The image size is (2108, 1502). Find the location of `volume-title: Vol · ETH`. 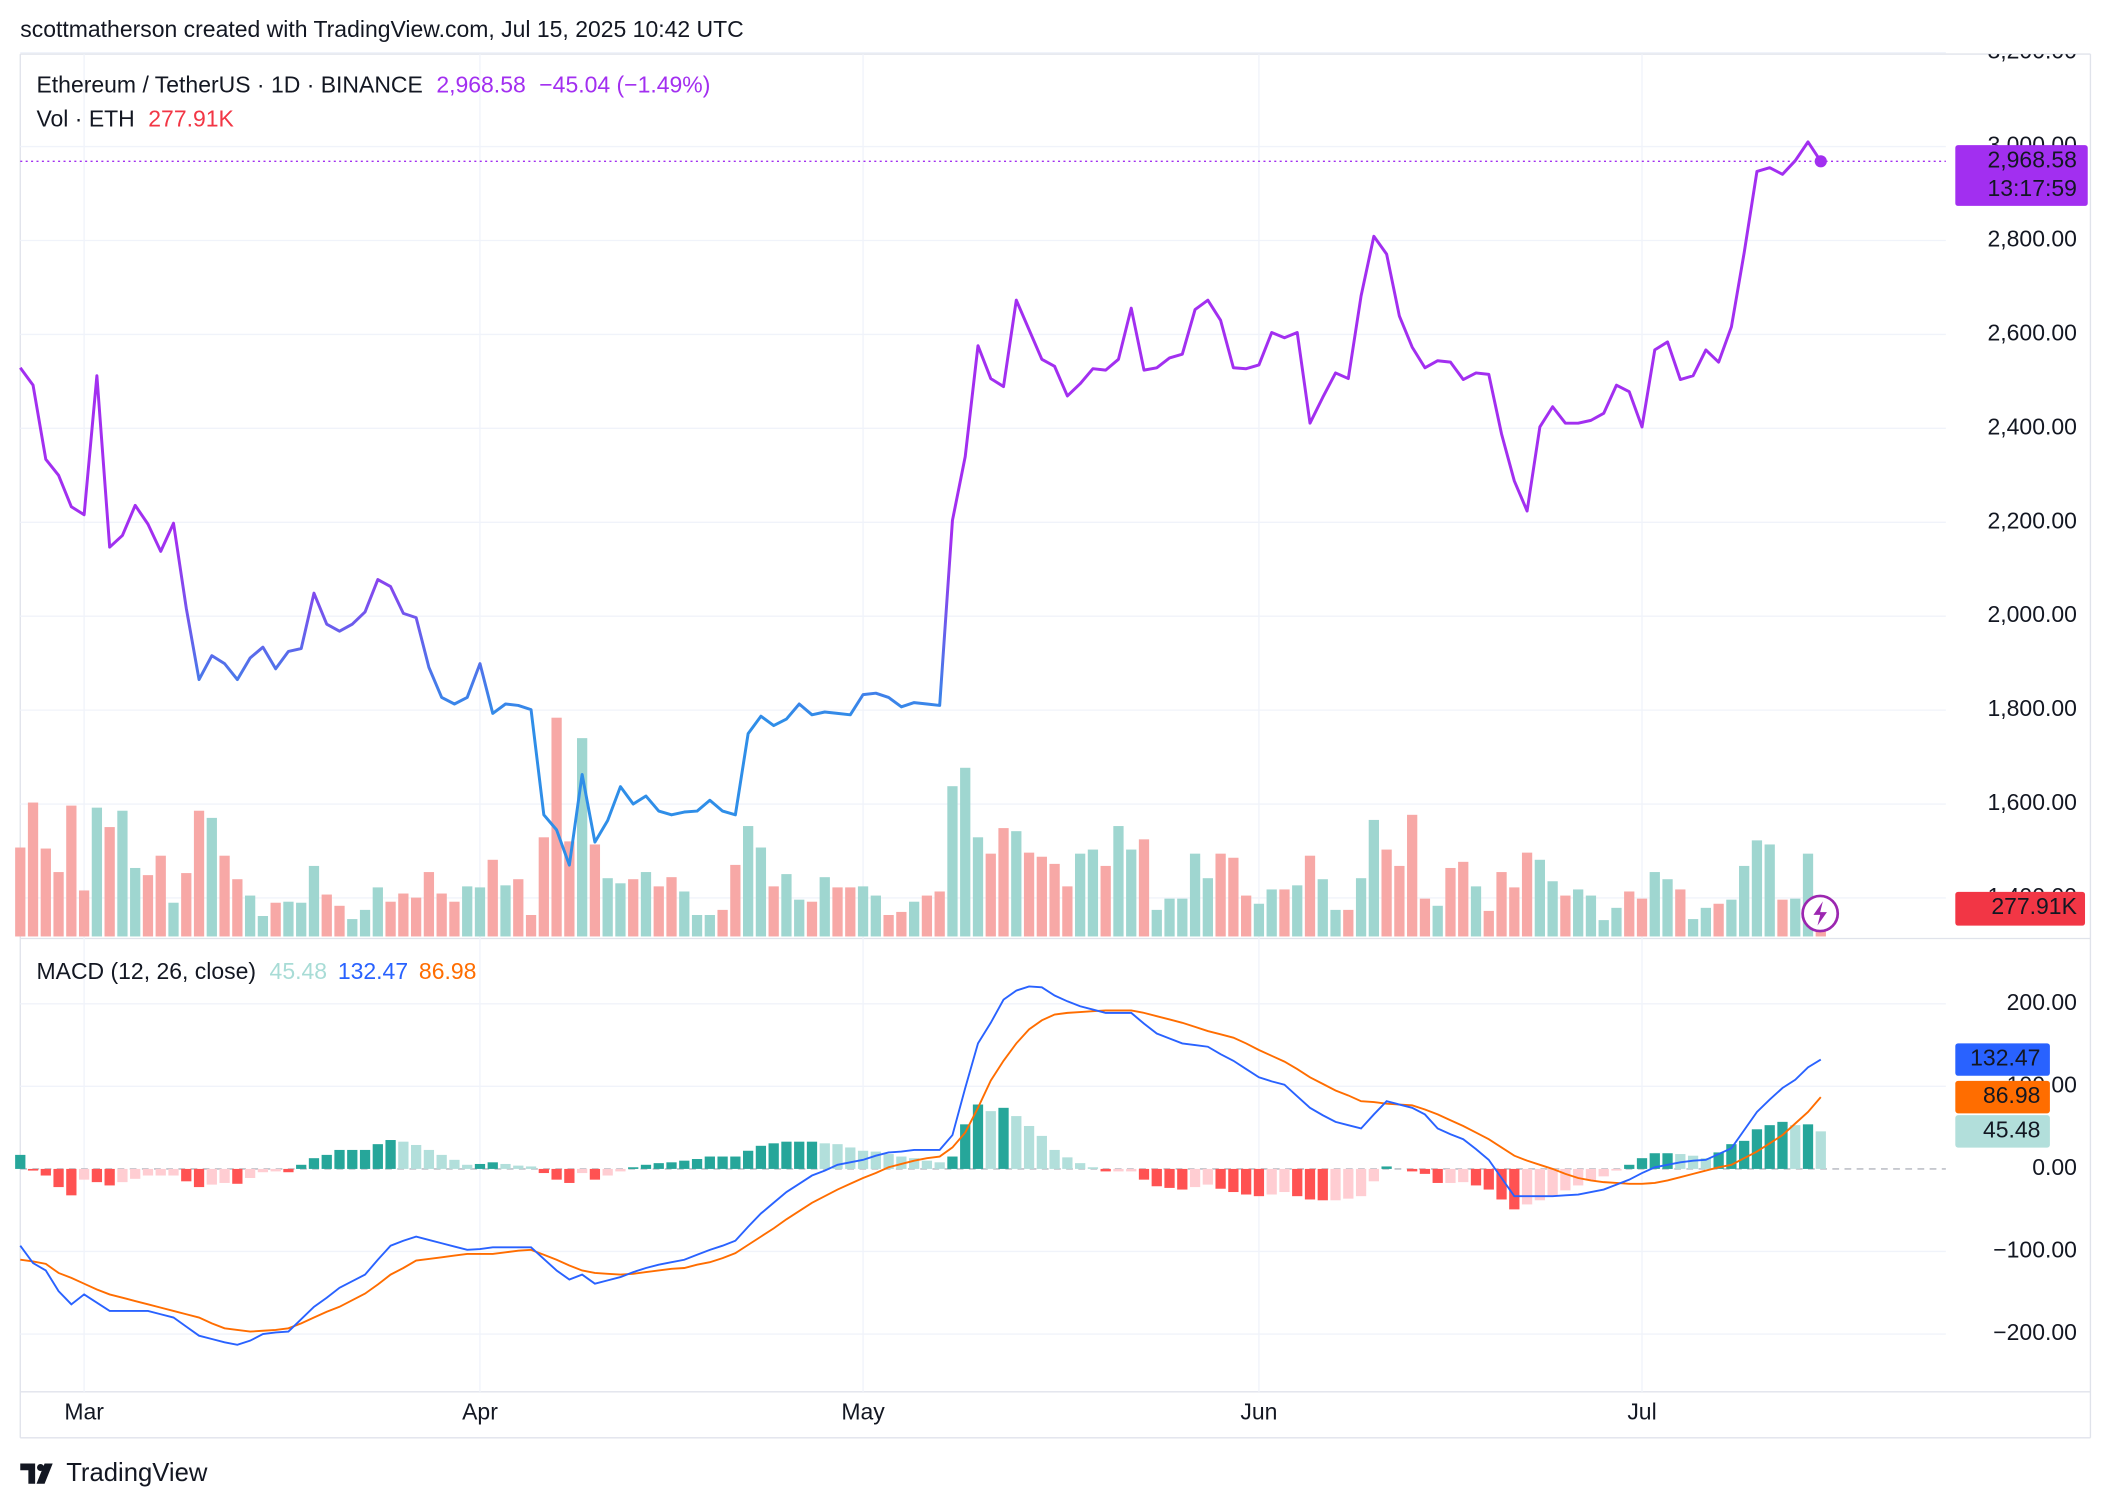

volume-title: Vol · ETH is located at coordinates (85, 118).